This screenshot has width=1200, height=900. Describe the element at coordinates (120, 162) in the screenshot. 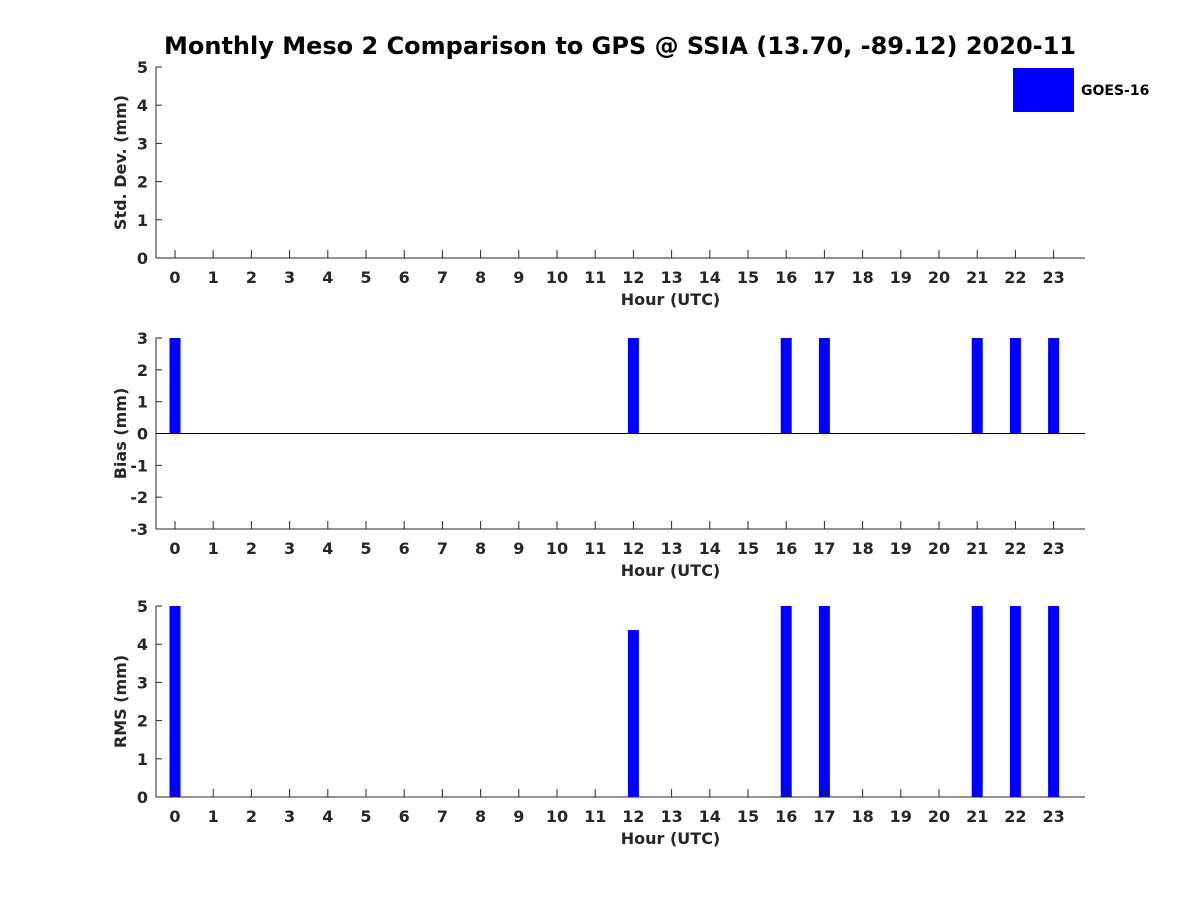

I see `y-axis-label: Std. Dev. (mm)` at that location.